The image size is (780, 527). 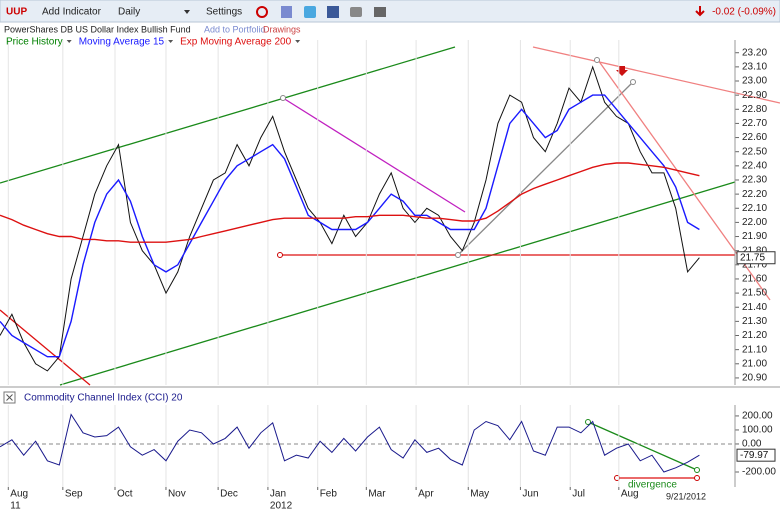 I want to click on y-tick-label: 21.00, so click(x=754, y=363).